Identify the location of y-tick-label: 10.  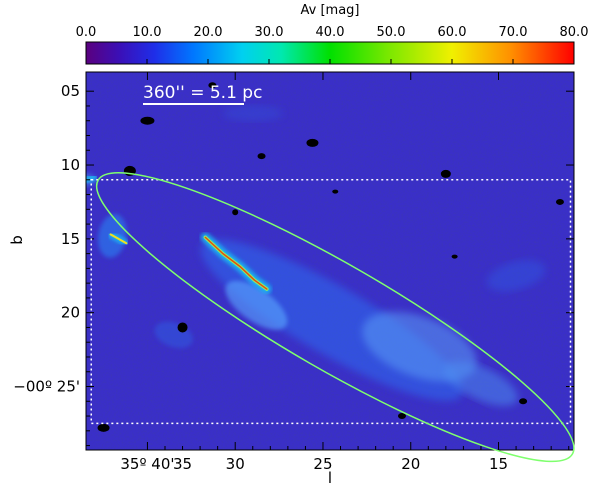
(70, 165).